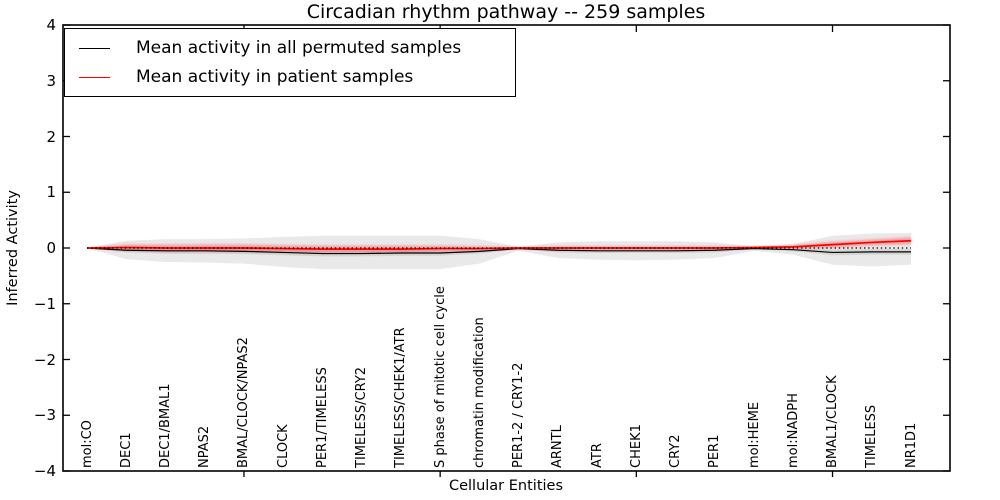 This screenshot has height=500, width=1000. What do you see at coordinates (244, 402) in the screenshot?
I see `x-tick-label: BMAL/CLOCK/NPAS2` at bounding box center [244, 402].